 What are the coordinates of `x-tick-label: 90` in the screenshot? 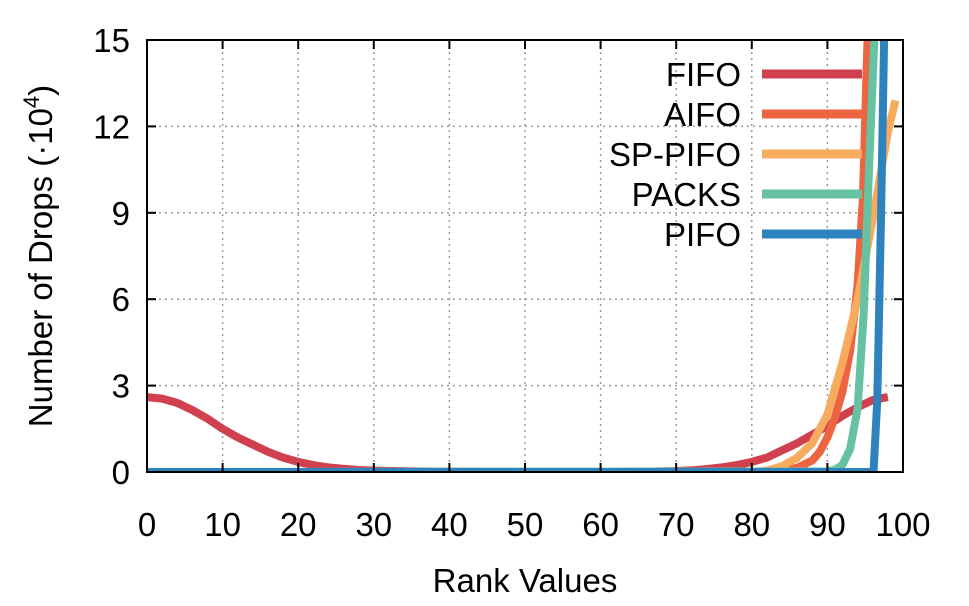 It's located at (827, 524).